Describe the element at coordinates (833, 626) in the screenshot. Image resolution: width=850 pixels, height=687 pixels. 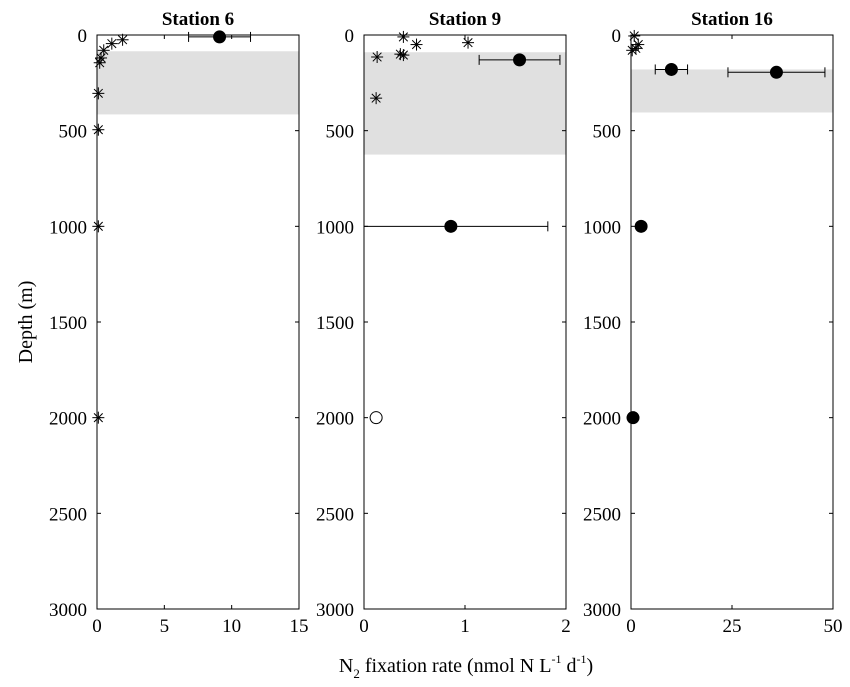
I see `x-tick-label: 50` at that location.